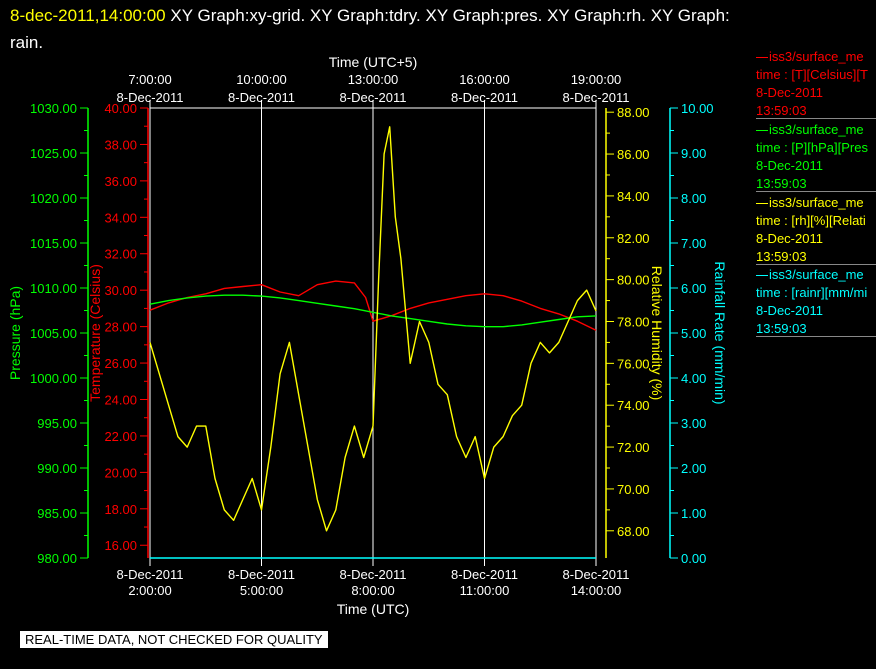  Describe the element at coordinates (372, 590) in the screenshot. I see `x-tick-label: 8:00:00` at that location.